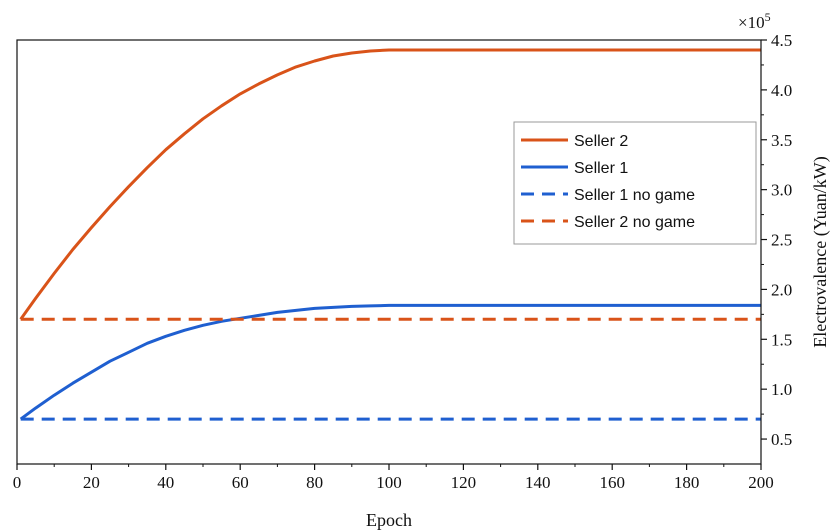  I want to click on legend-label: Seller 1 no game, so click(634, 195).